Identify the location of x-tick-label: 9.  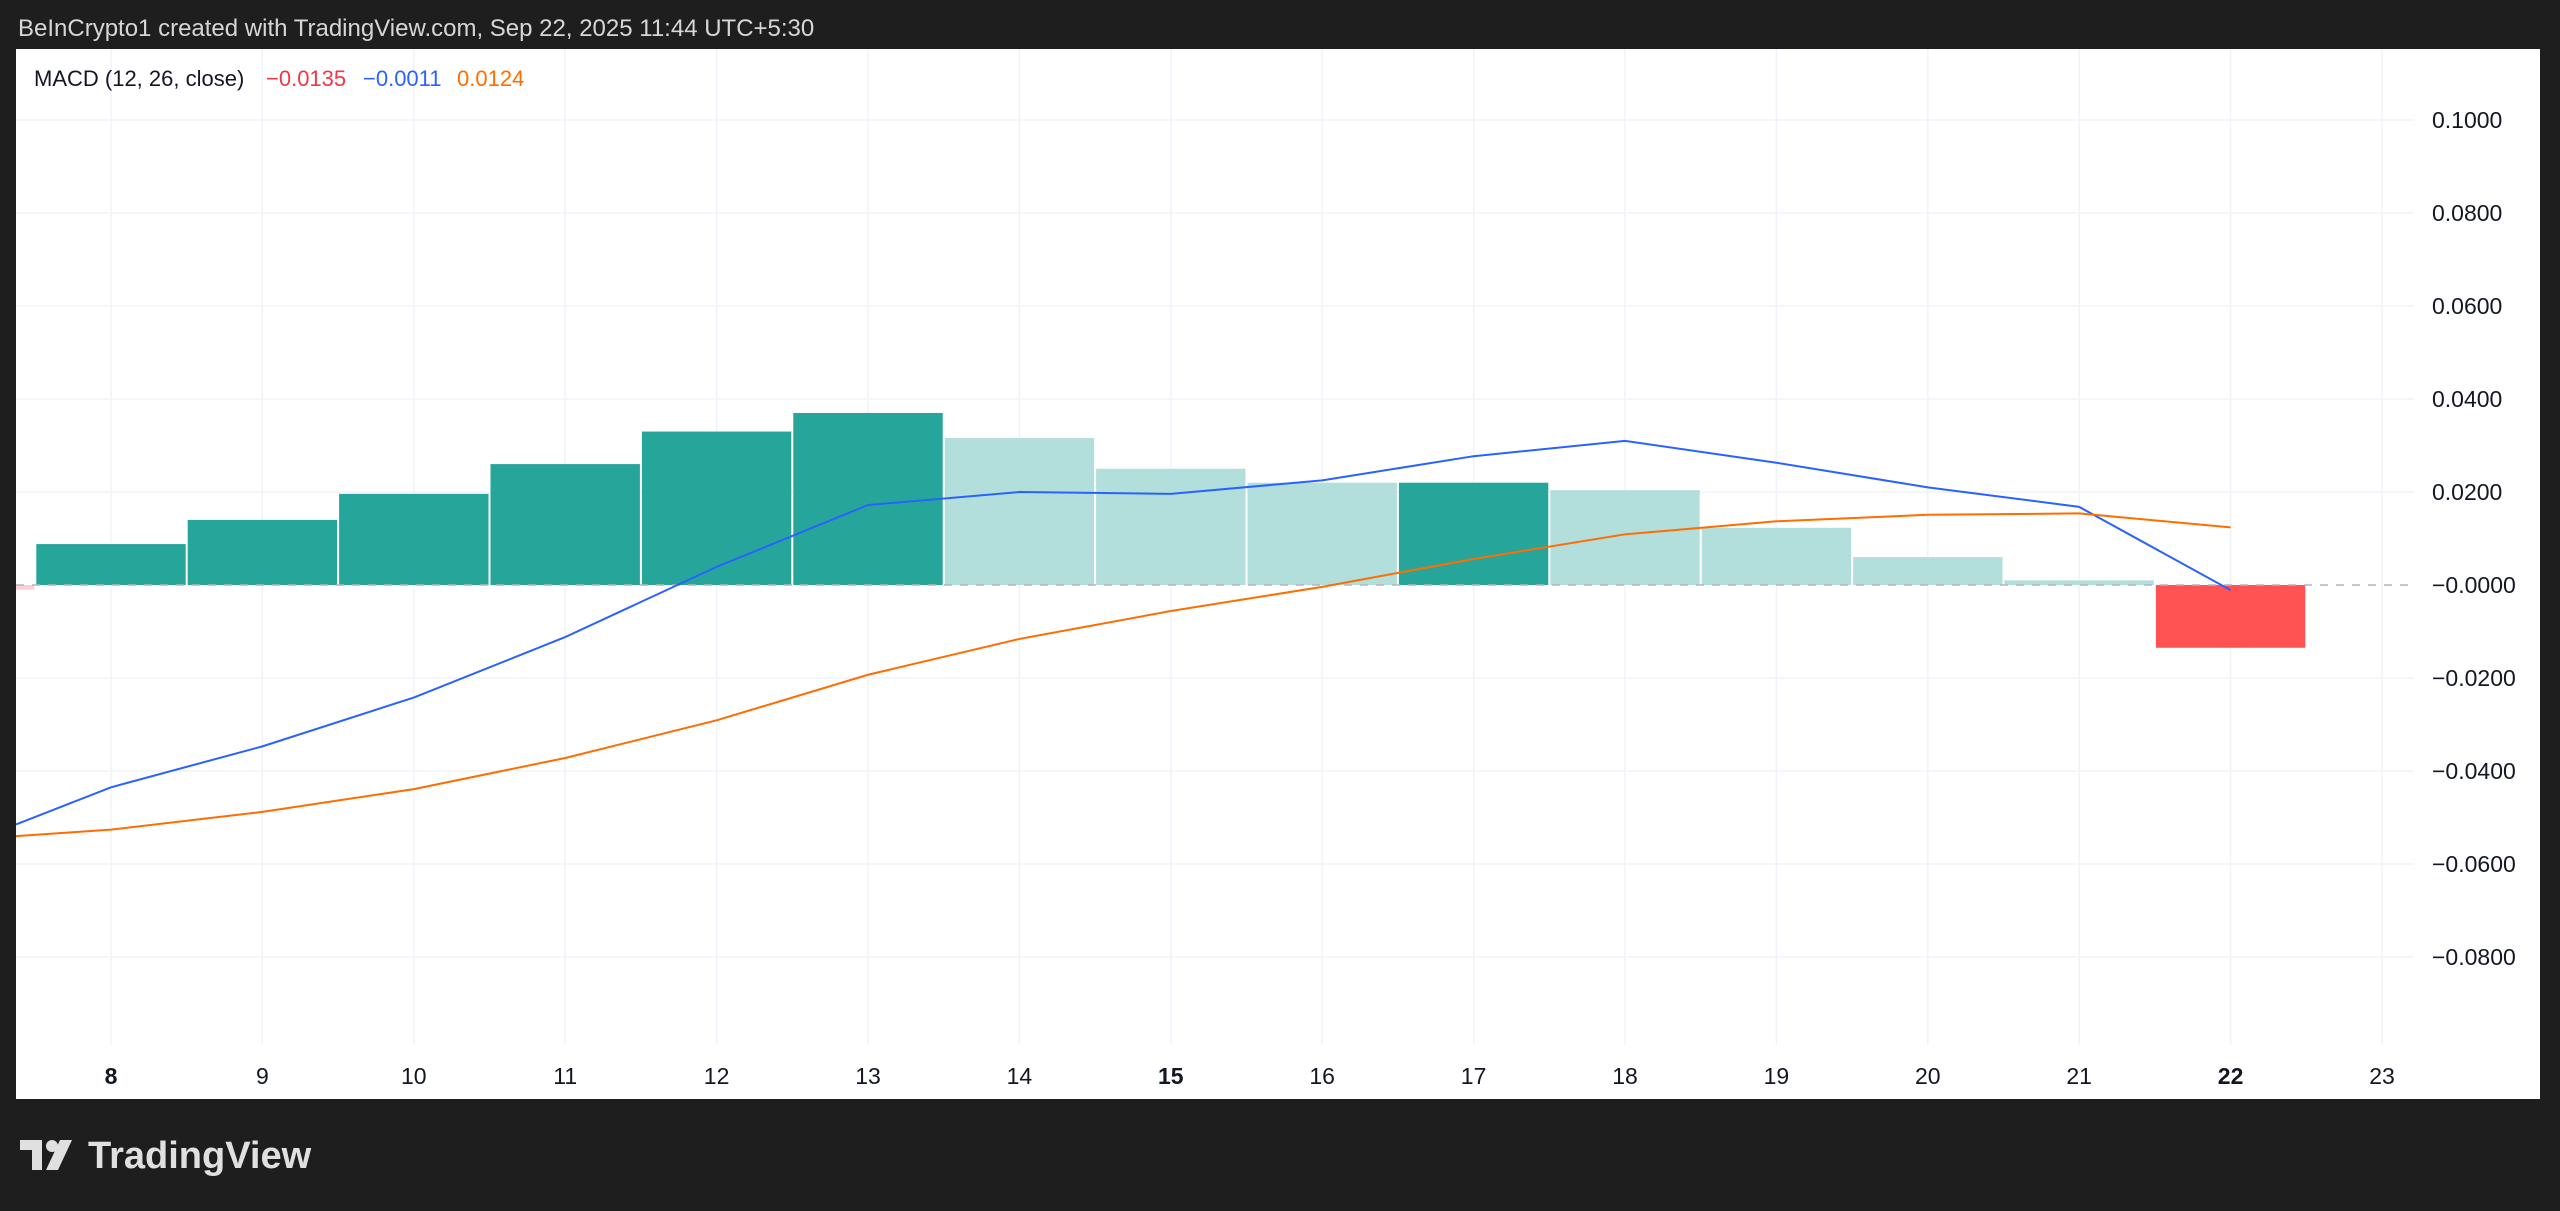
(262, 1076).